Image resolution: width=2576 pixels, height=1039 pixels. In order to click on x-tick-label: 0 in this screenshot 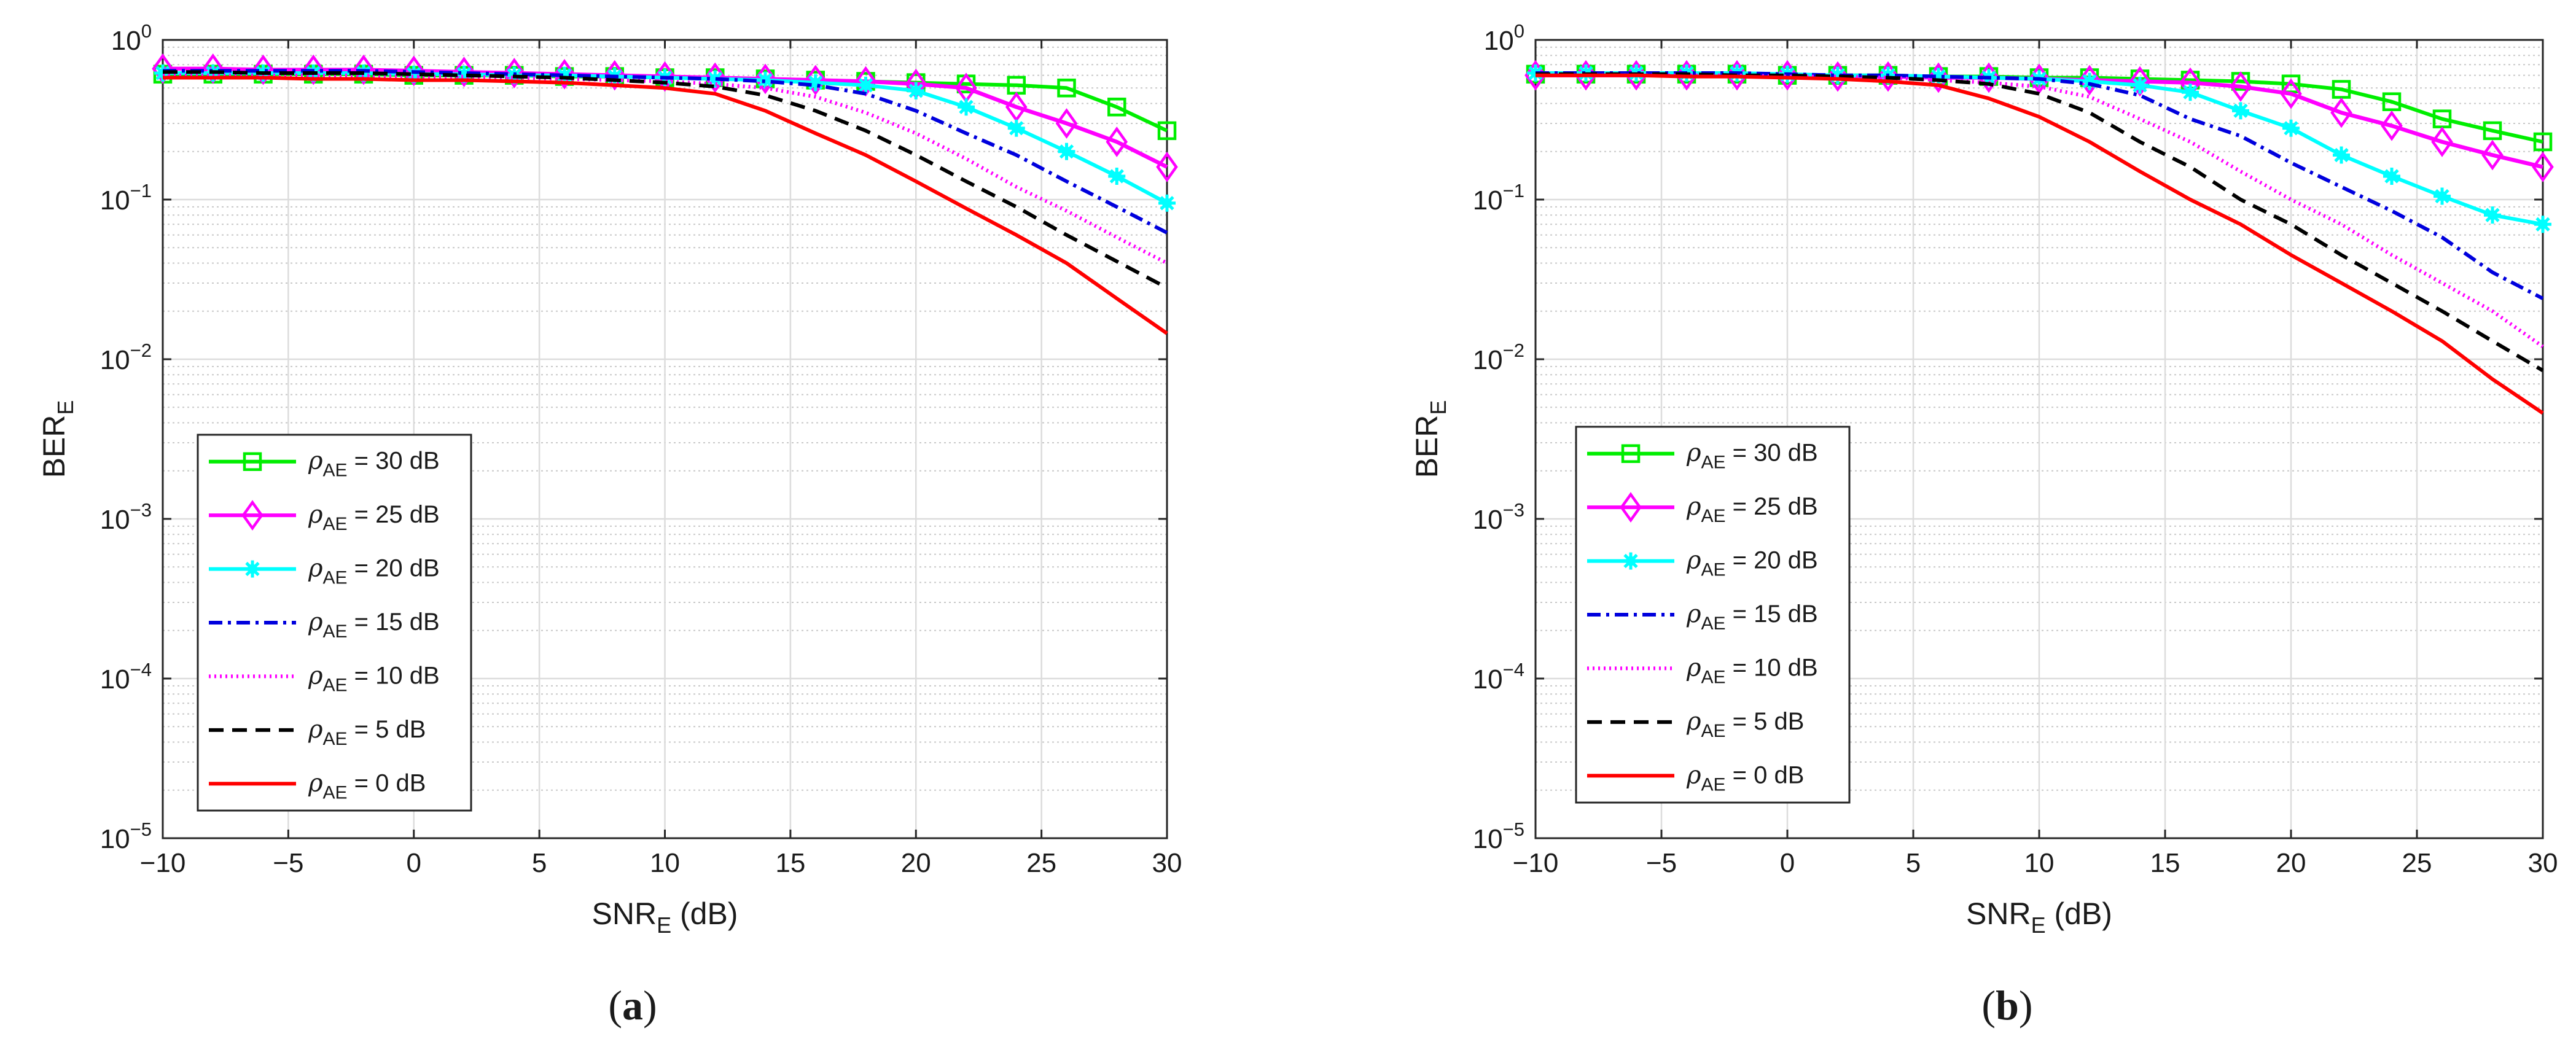, I will do `click(414, 863)`.